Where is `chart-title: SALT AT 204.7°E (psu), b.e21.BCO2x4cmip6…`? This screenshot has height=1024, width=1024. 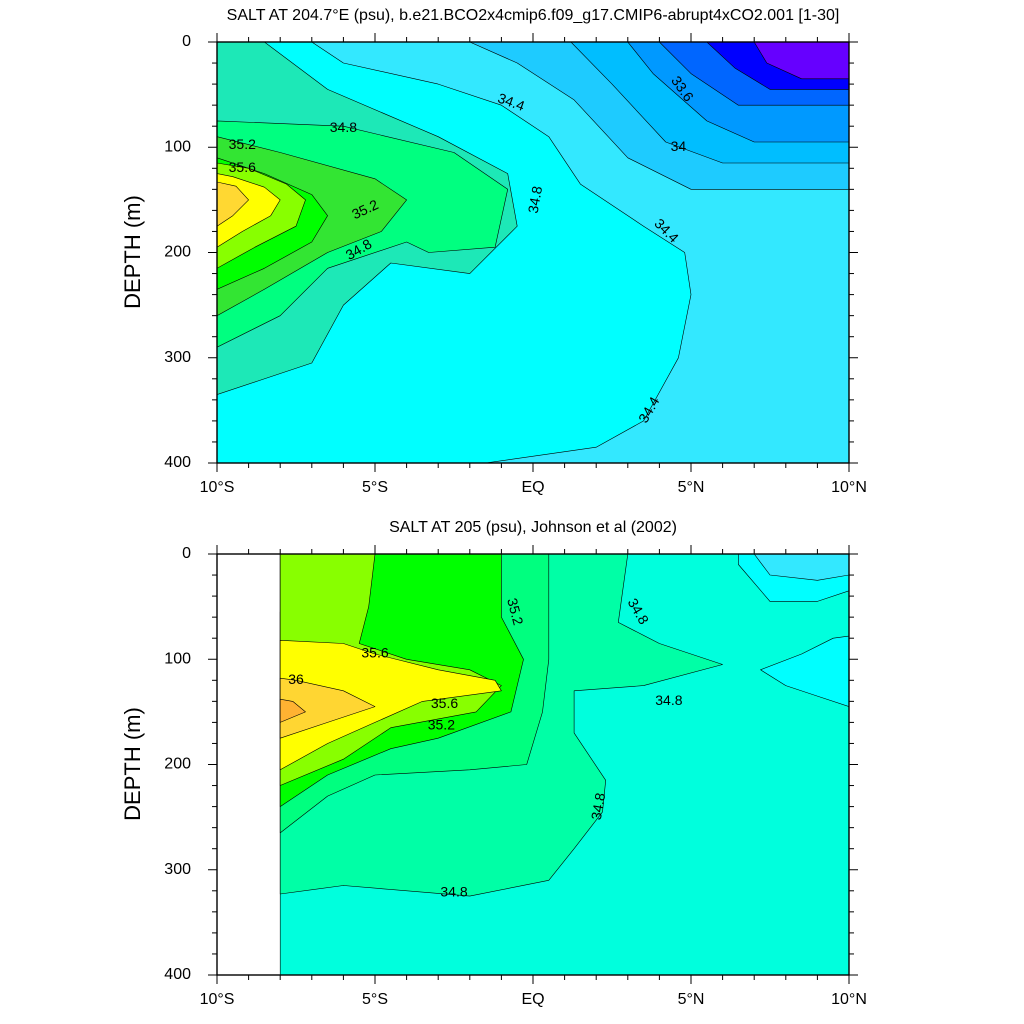
chart-title: SALT AT 204.7°E (psu), b.e21.BCO2x4cmip6… is located at coordinates (533, 15).